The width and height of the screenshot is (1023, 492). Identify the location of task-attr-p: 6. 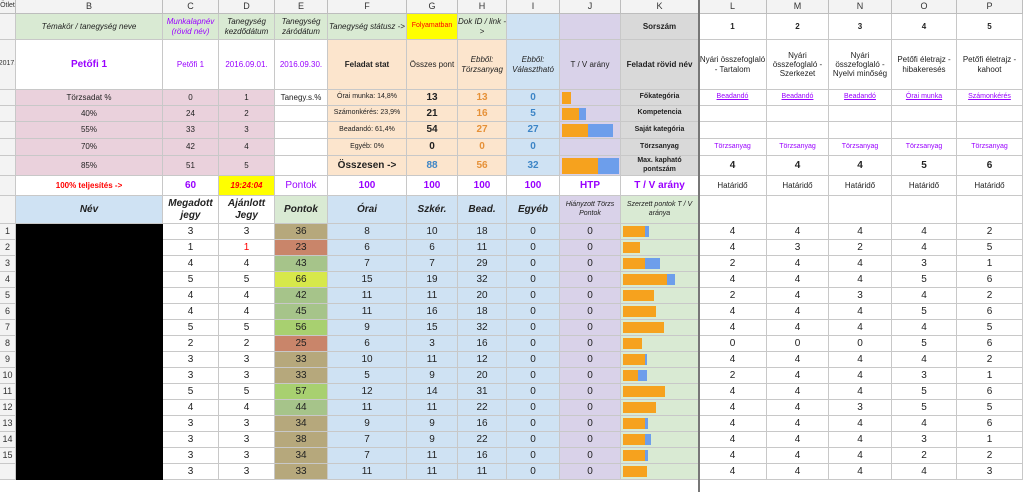
(990, 166).